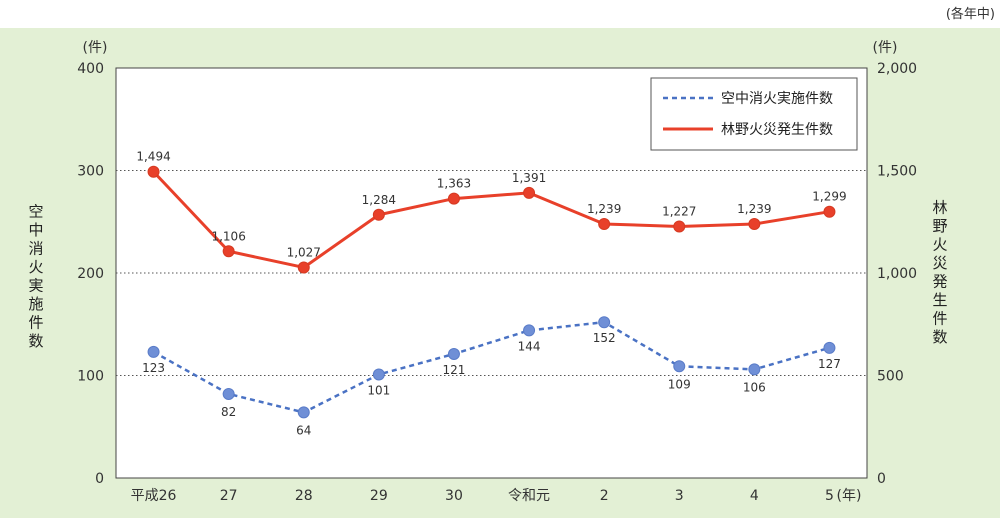  What do you see at coordinates (496, 496) in the screenshot?
I see `x-axis: (年) 平成26 27 28 29 30 令和元 2 3 4 5` at bounding box center [496, 496].